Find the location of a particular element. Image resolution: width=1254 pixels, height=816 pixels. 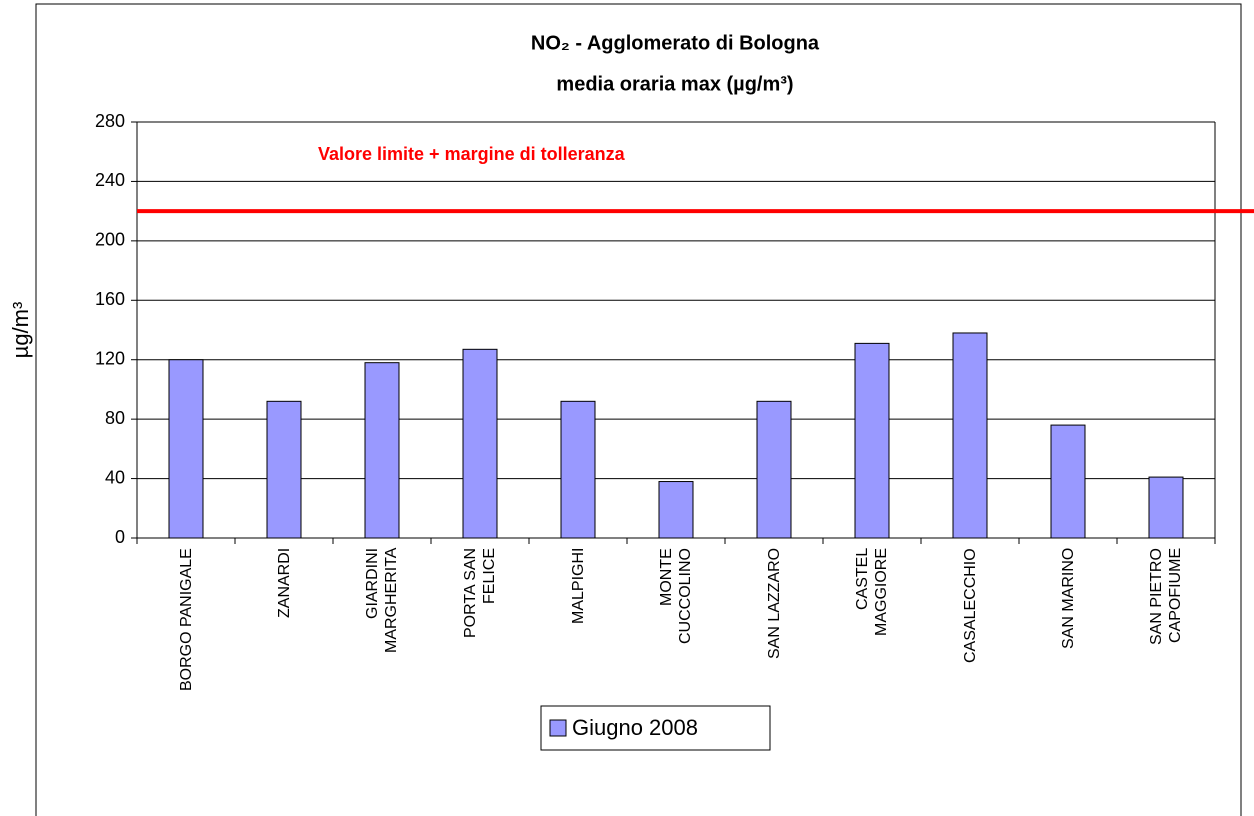

y-tick-label: 0 is located at coordinates (120, 537).